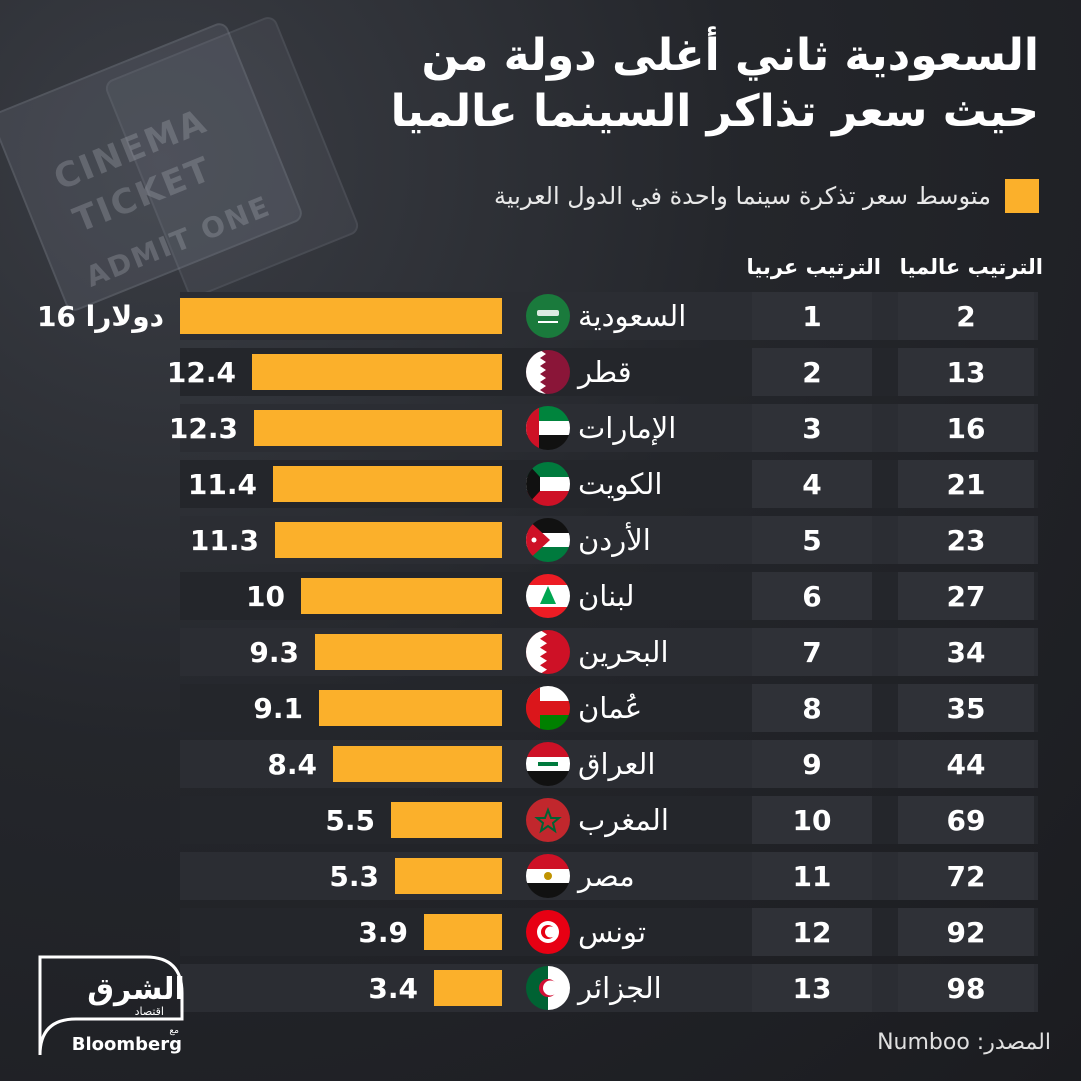 The width and height of the screenshot is (1081, 1081). What do you see at coordinates (966, 596) in the screenshot?
I see `world-rank-cell: 27` at bounding box center [966, 596].